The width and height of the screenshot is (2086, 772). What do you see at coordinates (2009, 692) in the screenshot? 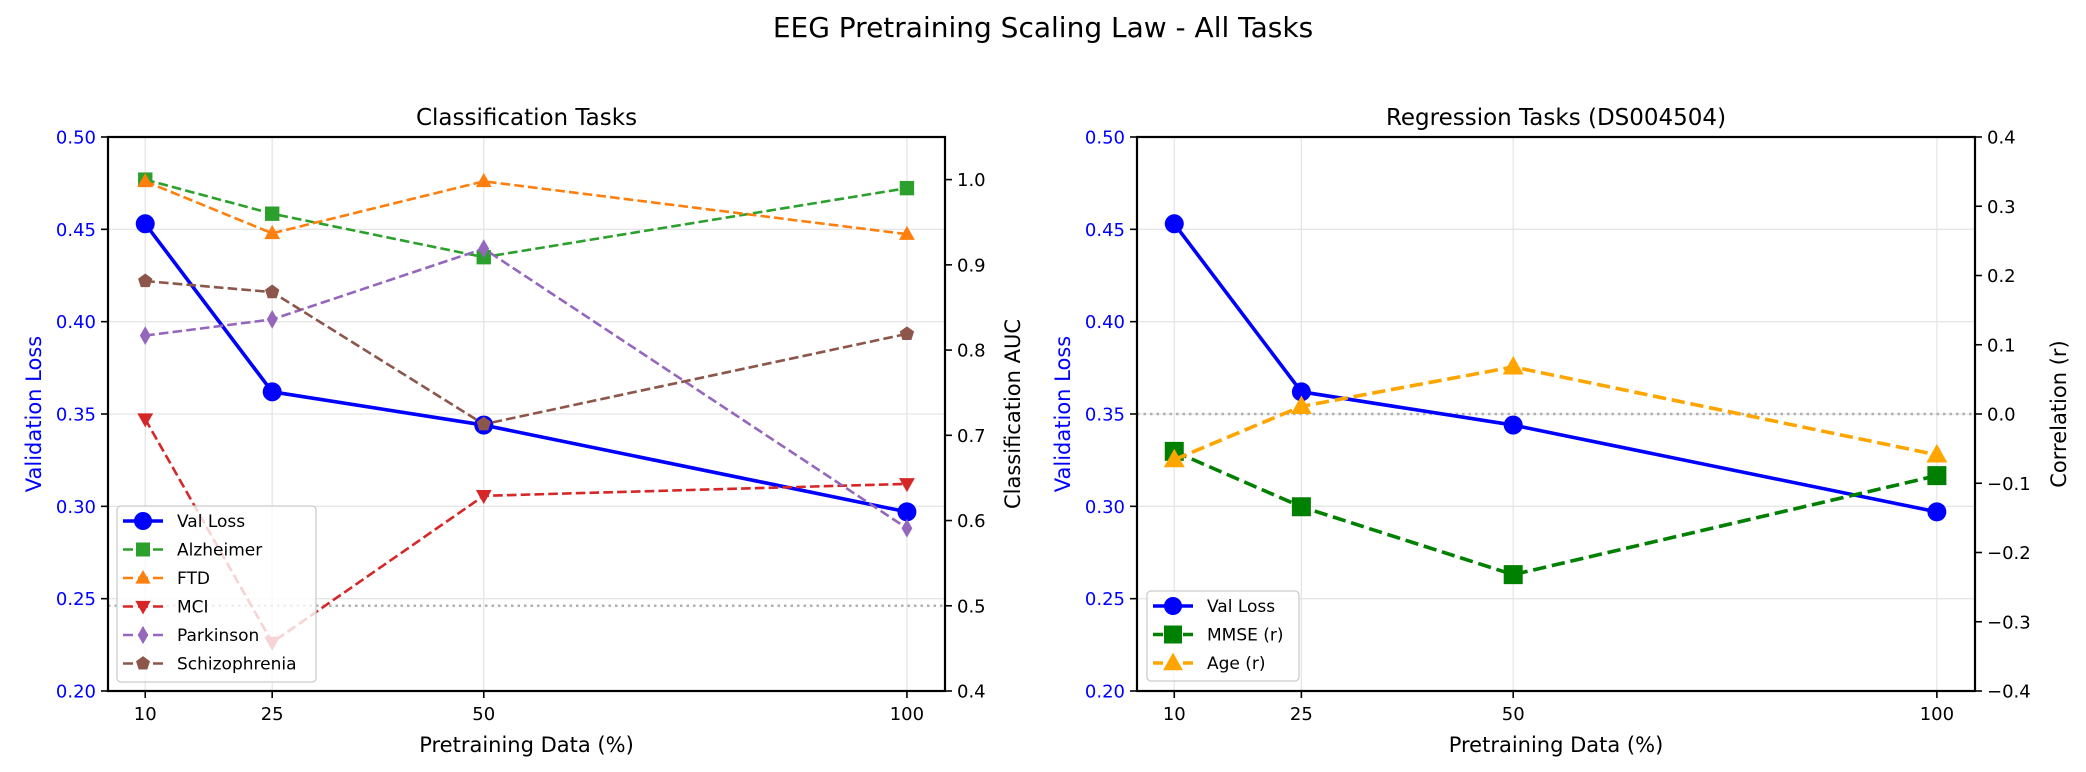
I see `y-tick-label-right: −0.4` at bounding box center [2009, 692].